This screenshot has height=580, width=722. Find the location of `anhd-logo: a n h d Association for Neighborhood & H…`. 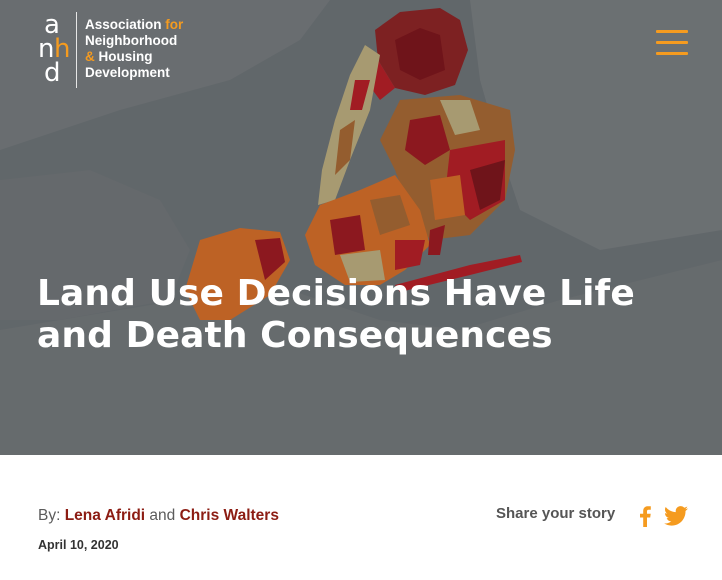

anhd-logo: a n h d Association for Neighborhood & H… is located at coordinates (110, 50).